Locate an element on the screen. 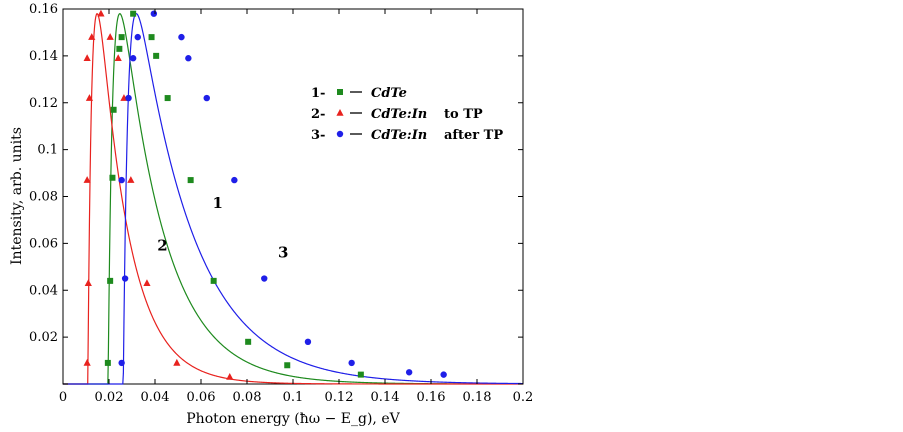 This screenshot has height=432, width=903. x-tick-label: 0.02 is located at coordinates (109, 397).